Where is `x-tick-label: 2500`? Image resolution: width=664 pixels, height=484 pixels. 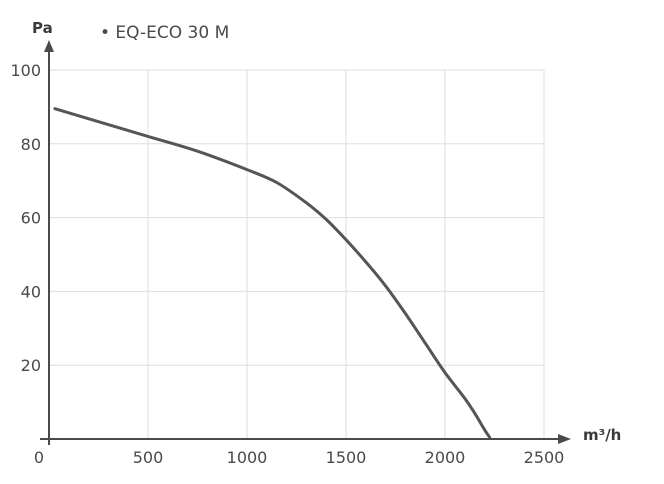 x-tick-label: 2500 is located at coordinates (544, 457).